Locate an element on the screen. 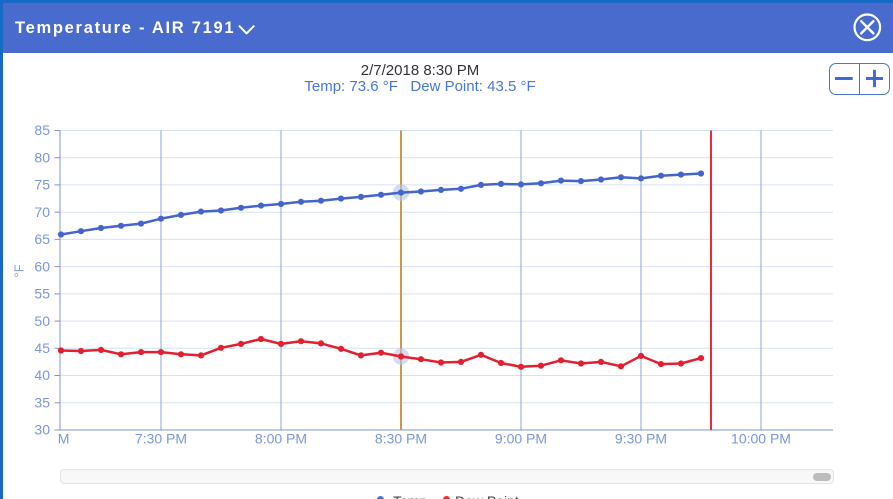 This screenshot has height=499, width=893. svg-text: 8:30 PM is located at coordinates (401, 439).